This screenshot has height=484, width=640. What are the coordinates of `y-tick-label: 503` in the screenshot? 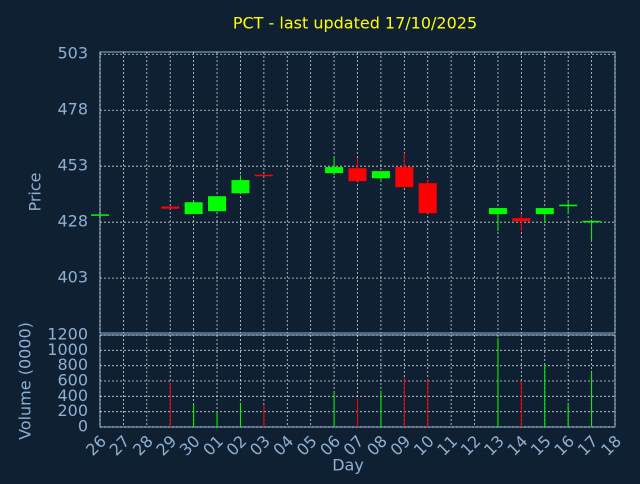 It's located at (72, 53).